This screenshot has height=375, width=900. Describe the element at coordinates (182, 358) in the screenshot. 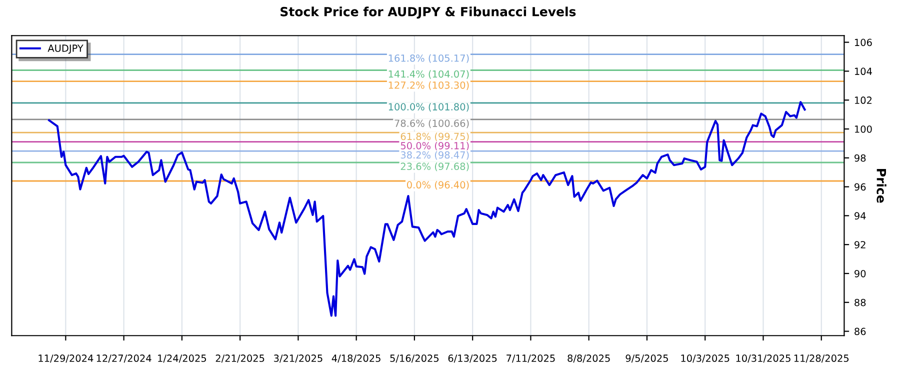

I see `x-tick-label: 1/24/2025` at that location.